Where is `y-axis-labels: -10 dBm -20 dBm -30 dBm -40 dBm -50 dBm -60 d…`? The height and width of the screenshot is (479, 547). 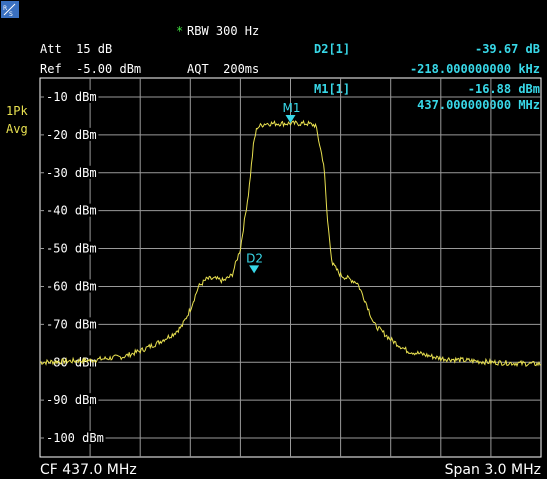 y-axis-labels: -10 dBm -20 dBm -30 dBm -40 dBm -50 dBm -60 d… is located at coordinates (75, 267).